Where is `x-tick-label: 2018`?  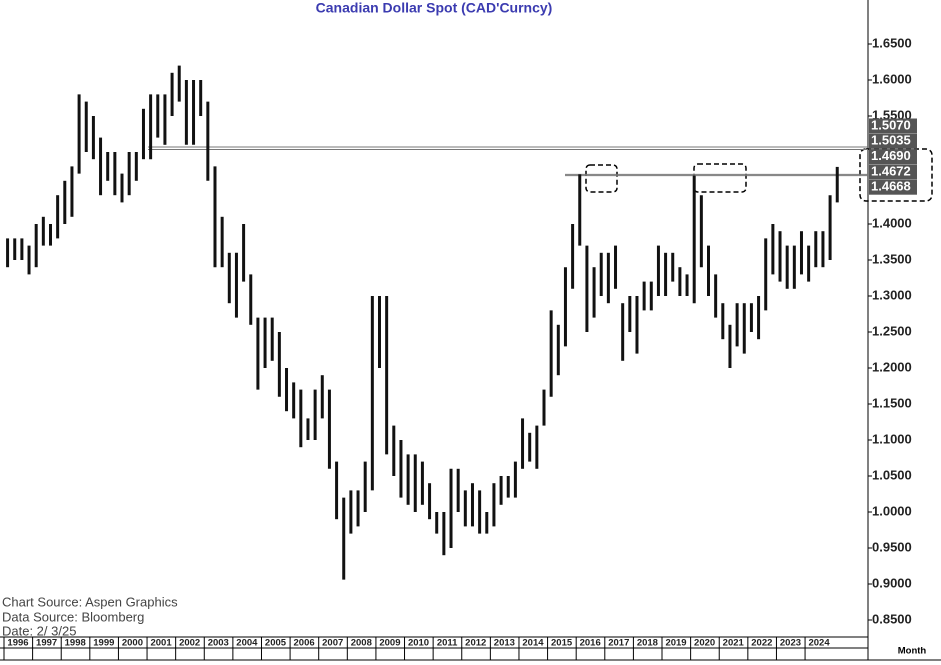
x-tick-label: 2018 is located at coordinates (647, 643).